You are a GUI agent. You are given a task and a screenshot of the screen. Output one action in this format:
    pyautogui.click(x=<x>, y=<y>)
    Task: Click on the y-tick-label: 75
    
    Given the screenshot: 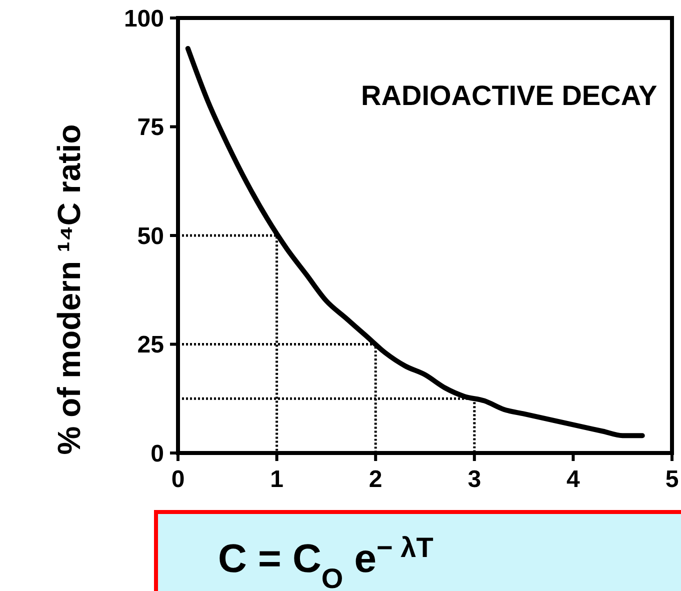 What is the action you would take?
    pyautogui.click(x=150, y=128)
    